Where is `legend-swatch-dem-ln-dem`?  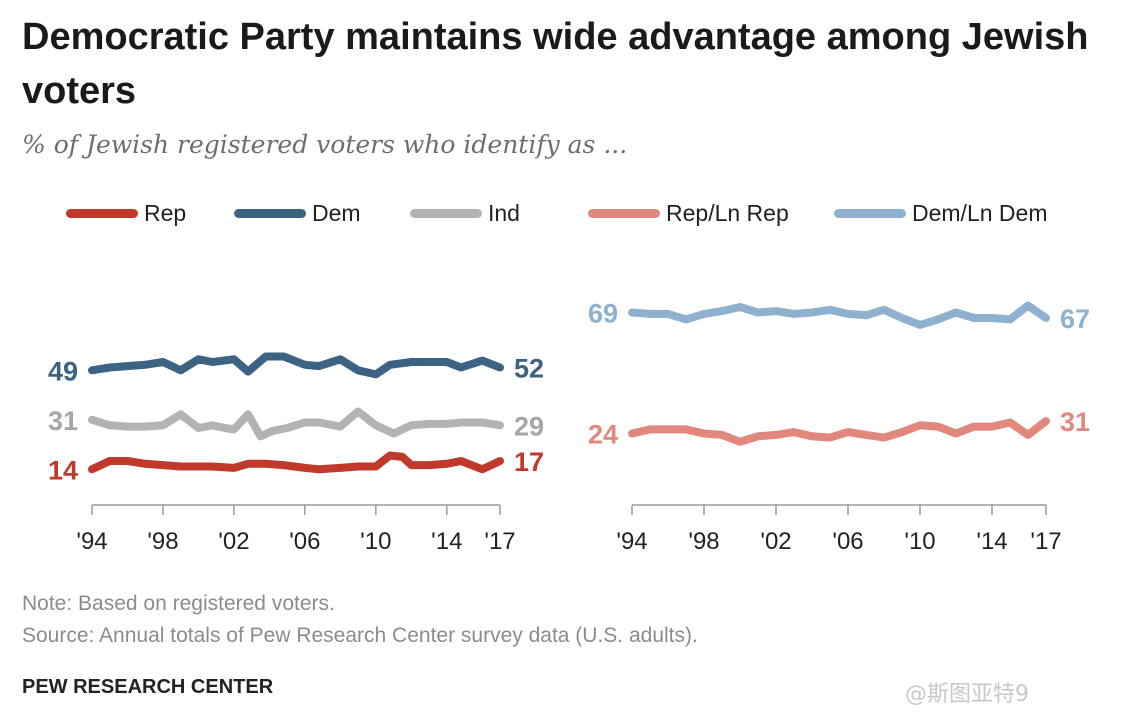 legend-swatch-dem-ln-dem is located at coordinates (870, 213).